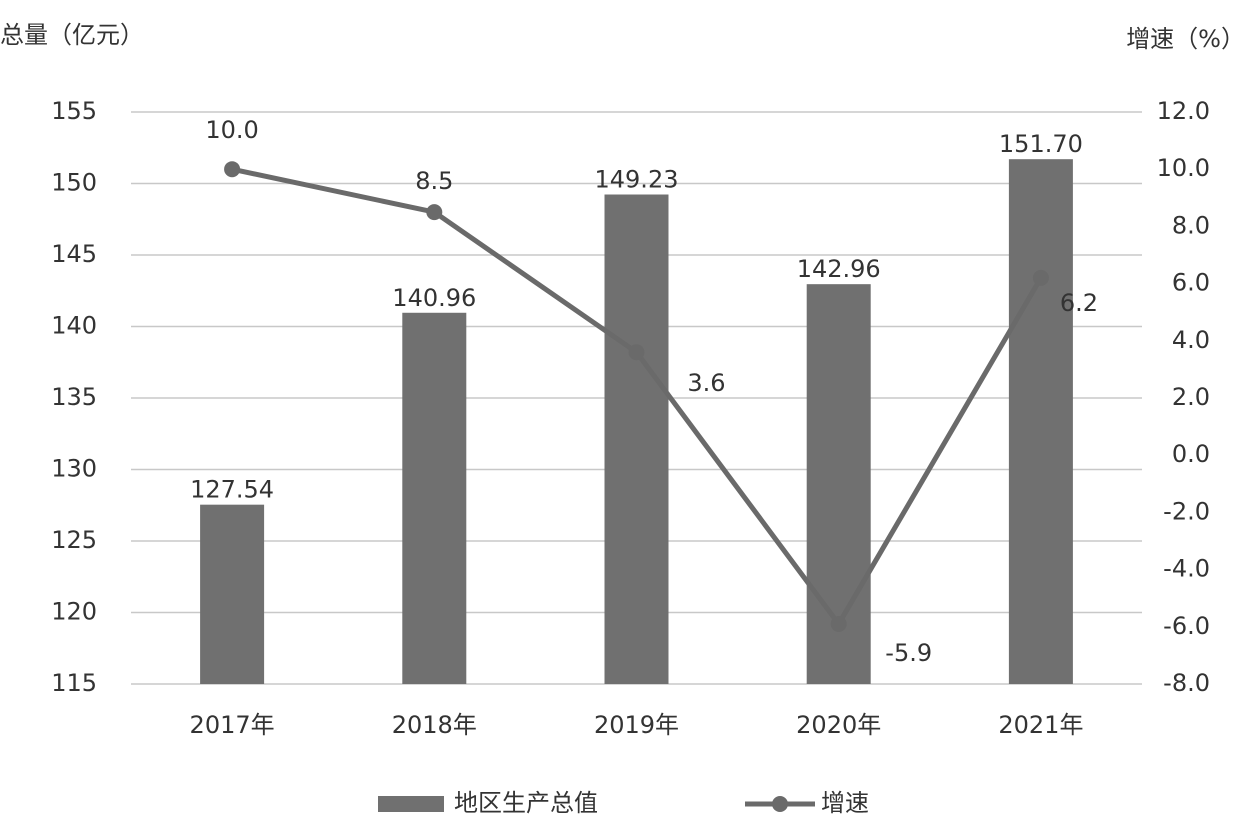 Image resolution: width=1245 pixels, height=829 pixels. I want to click on y2-tick-label: 2.0, so click(1191, 397).